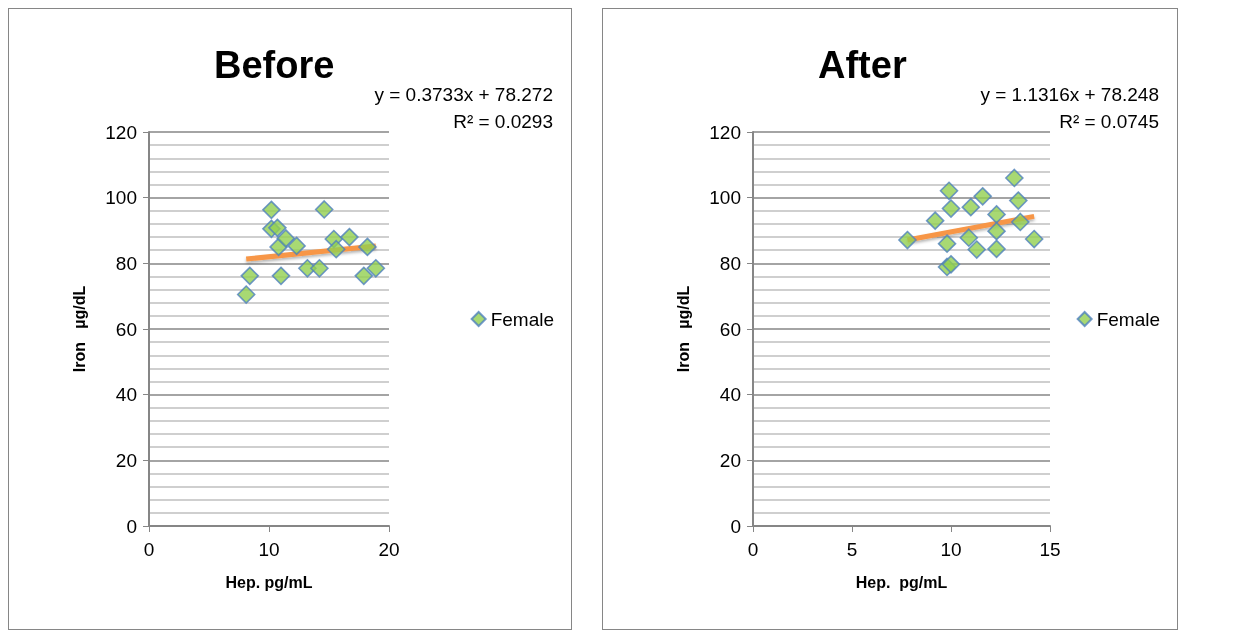 The height and width of the screenshot is (632, 1240). What do you see at coordinates (389, 549) in the screenshot?
I see `x-tick-label: 20` at bounding box center [389, 549].